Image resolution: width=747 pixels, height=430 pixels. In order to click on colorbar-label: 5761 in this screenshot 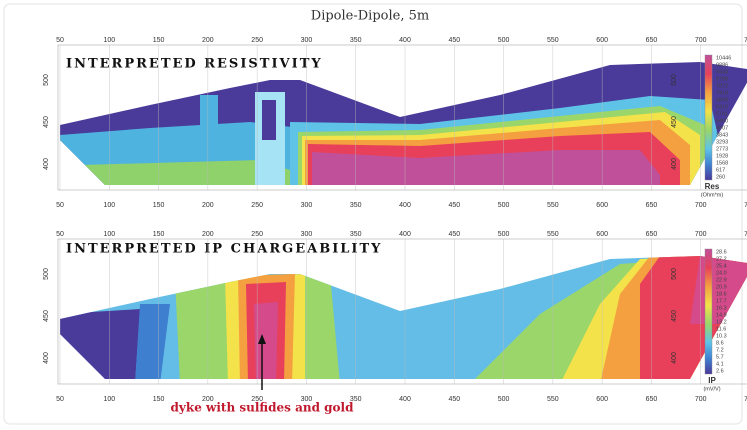, I will do `click(722, 114)`.